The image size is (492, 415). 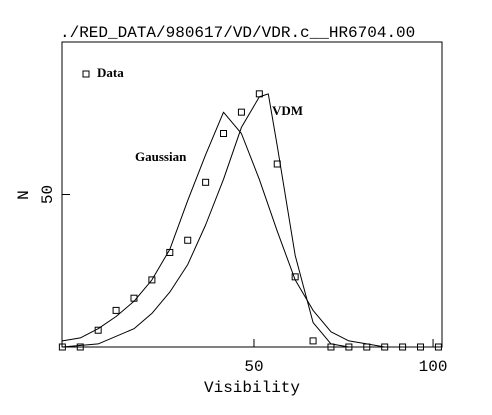 I want to click on series-label: VDM, so click(x=287, y=110).